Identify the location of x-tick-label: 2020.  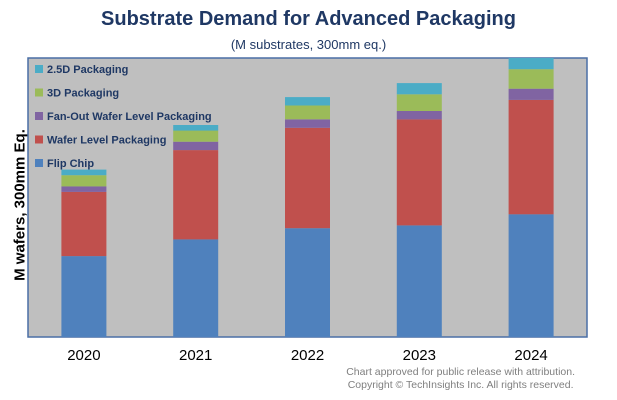
(83, 355).